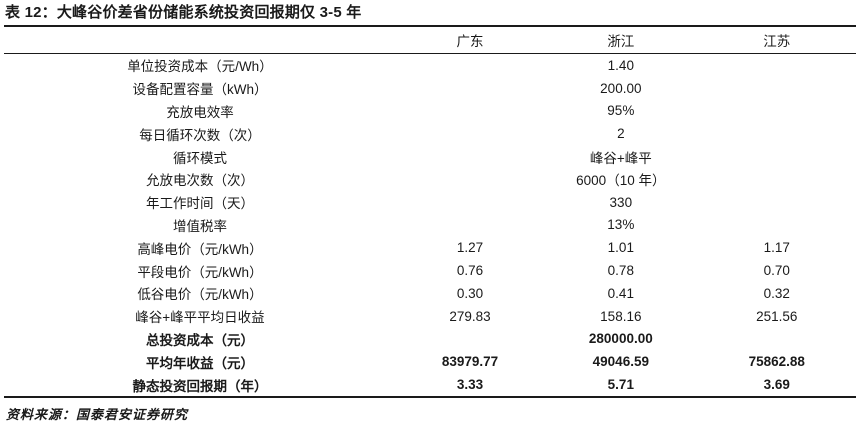 The width and height of the screenshot is (860, 429). I want to click on table-row: 平均年收益（元） 83979.77 49046.59 75862.88, so click(430, 361).